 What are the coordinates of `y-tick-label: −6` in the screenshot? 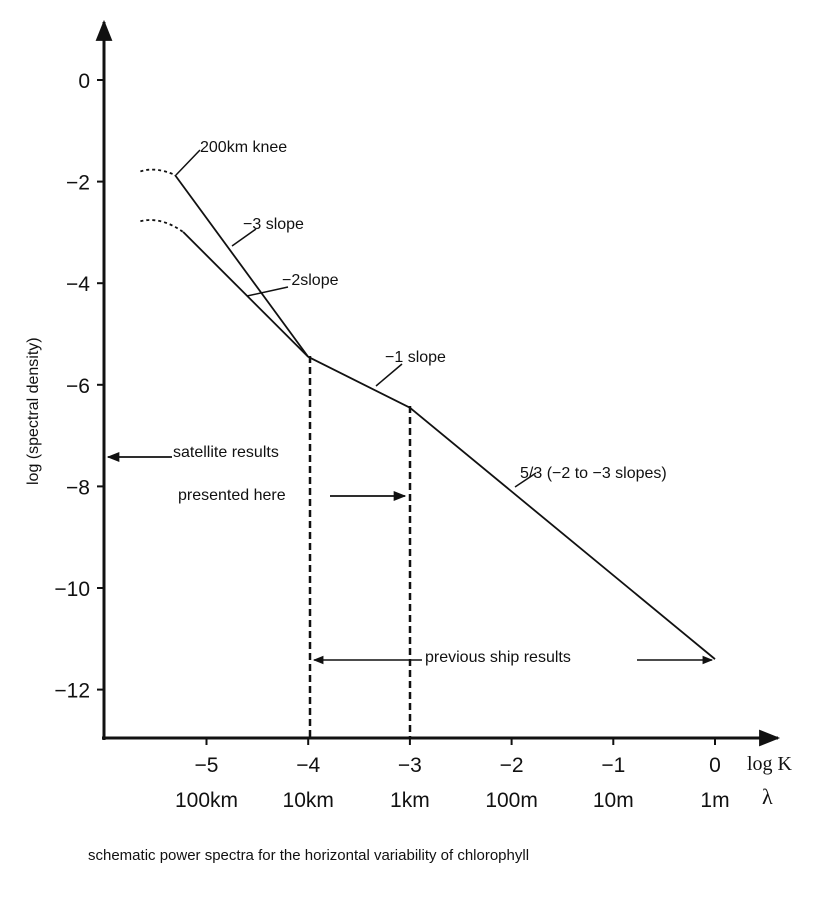 It's located at (78, 386).